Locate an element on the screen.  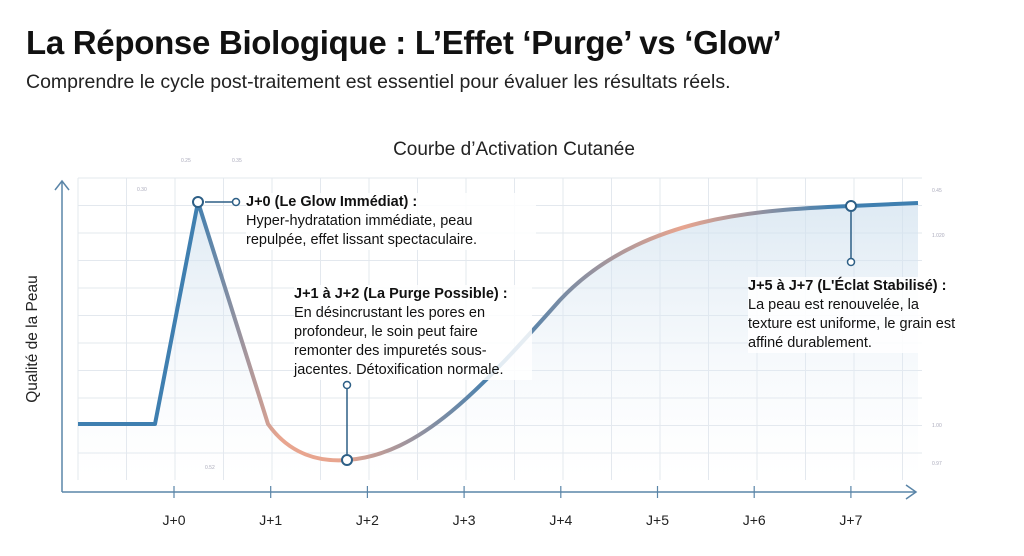
annotation-title: J+5 à J+7 (L'Éclat Stabilisé) : is located at coordinates (847, 286).